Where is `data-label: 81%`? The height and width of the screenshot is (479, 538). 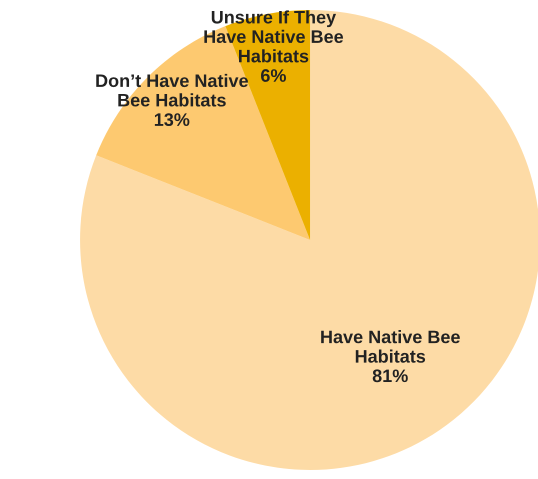
data-label: 81% is located at coordinates (390, 375).